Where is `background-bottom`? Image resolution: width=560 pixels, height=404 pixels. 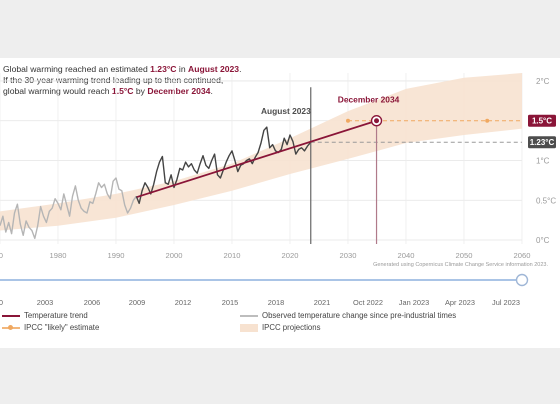 background-bottom is located at coordinates (280, 376).